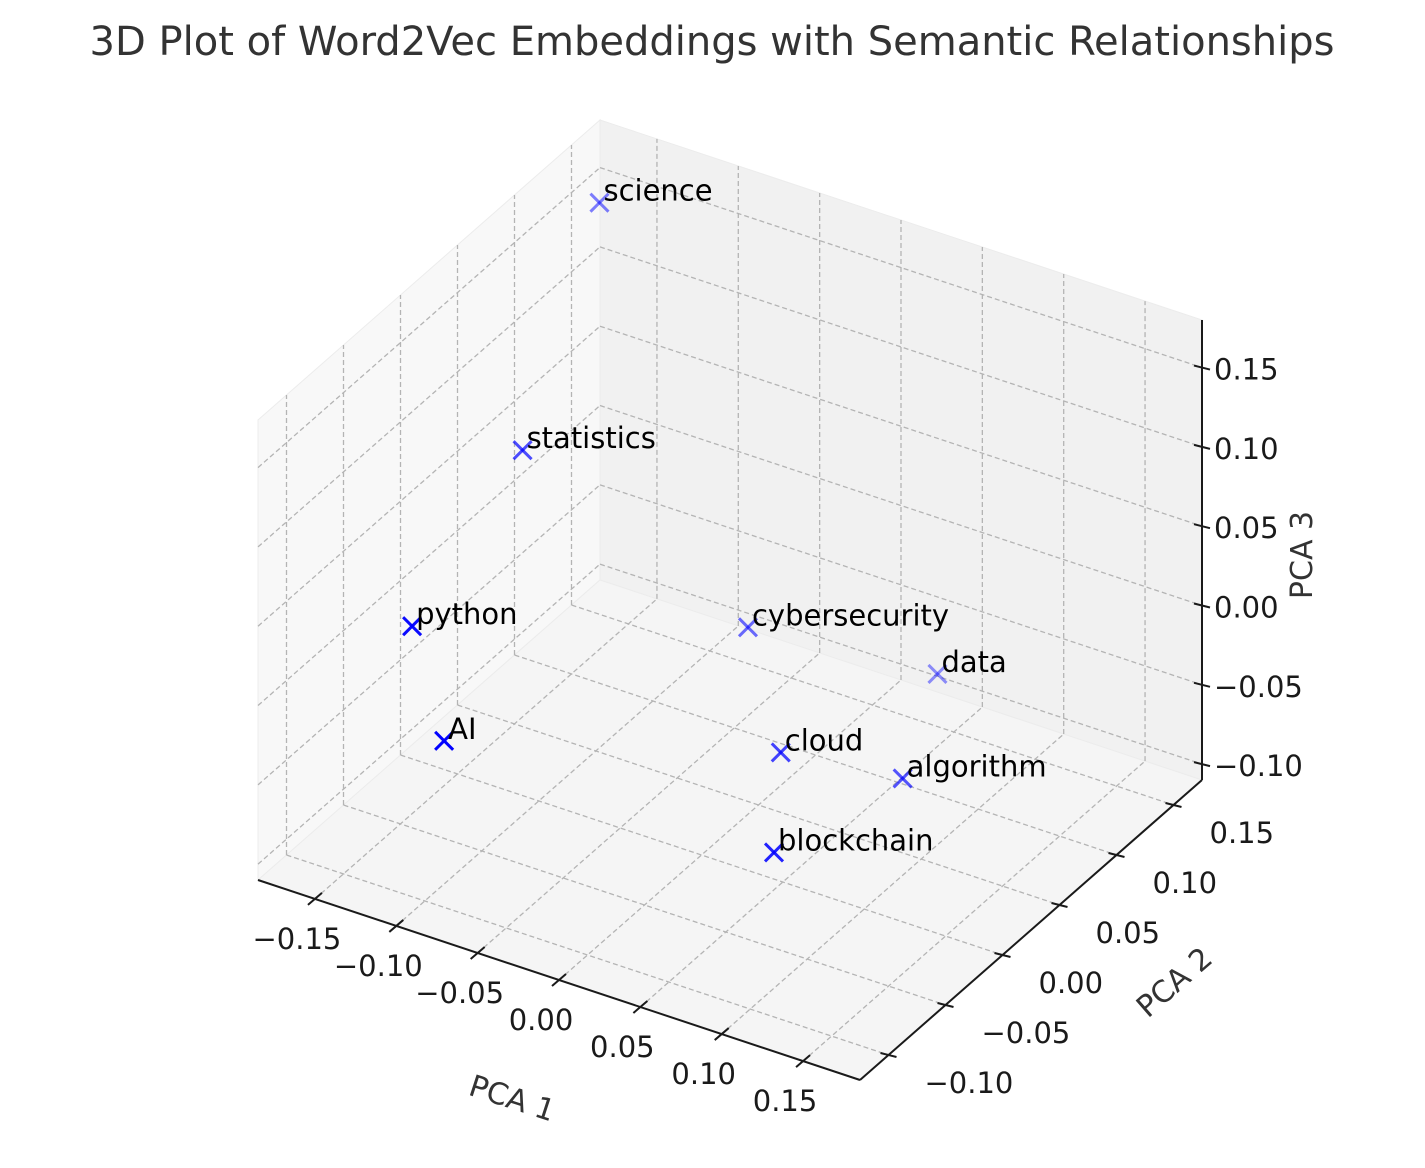 This screenshot has width=1425, height=1168. Describe the element at coordinates (1026, 1033) in the screenshot. I see `y-tick-label: −0.05` at that location.